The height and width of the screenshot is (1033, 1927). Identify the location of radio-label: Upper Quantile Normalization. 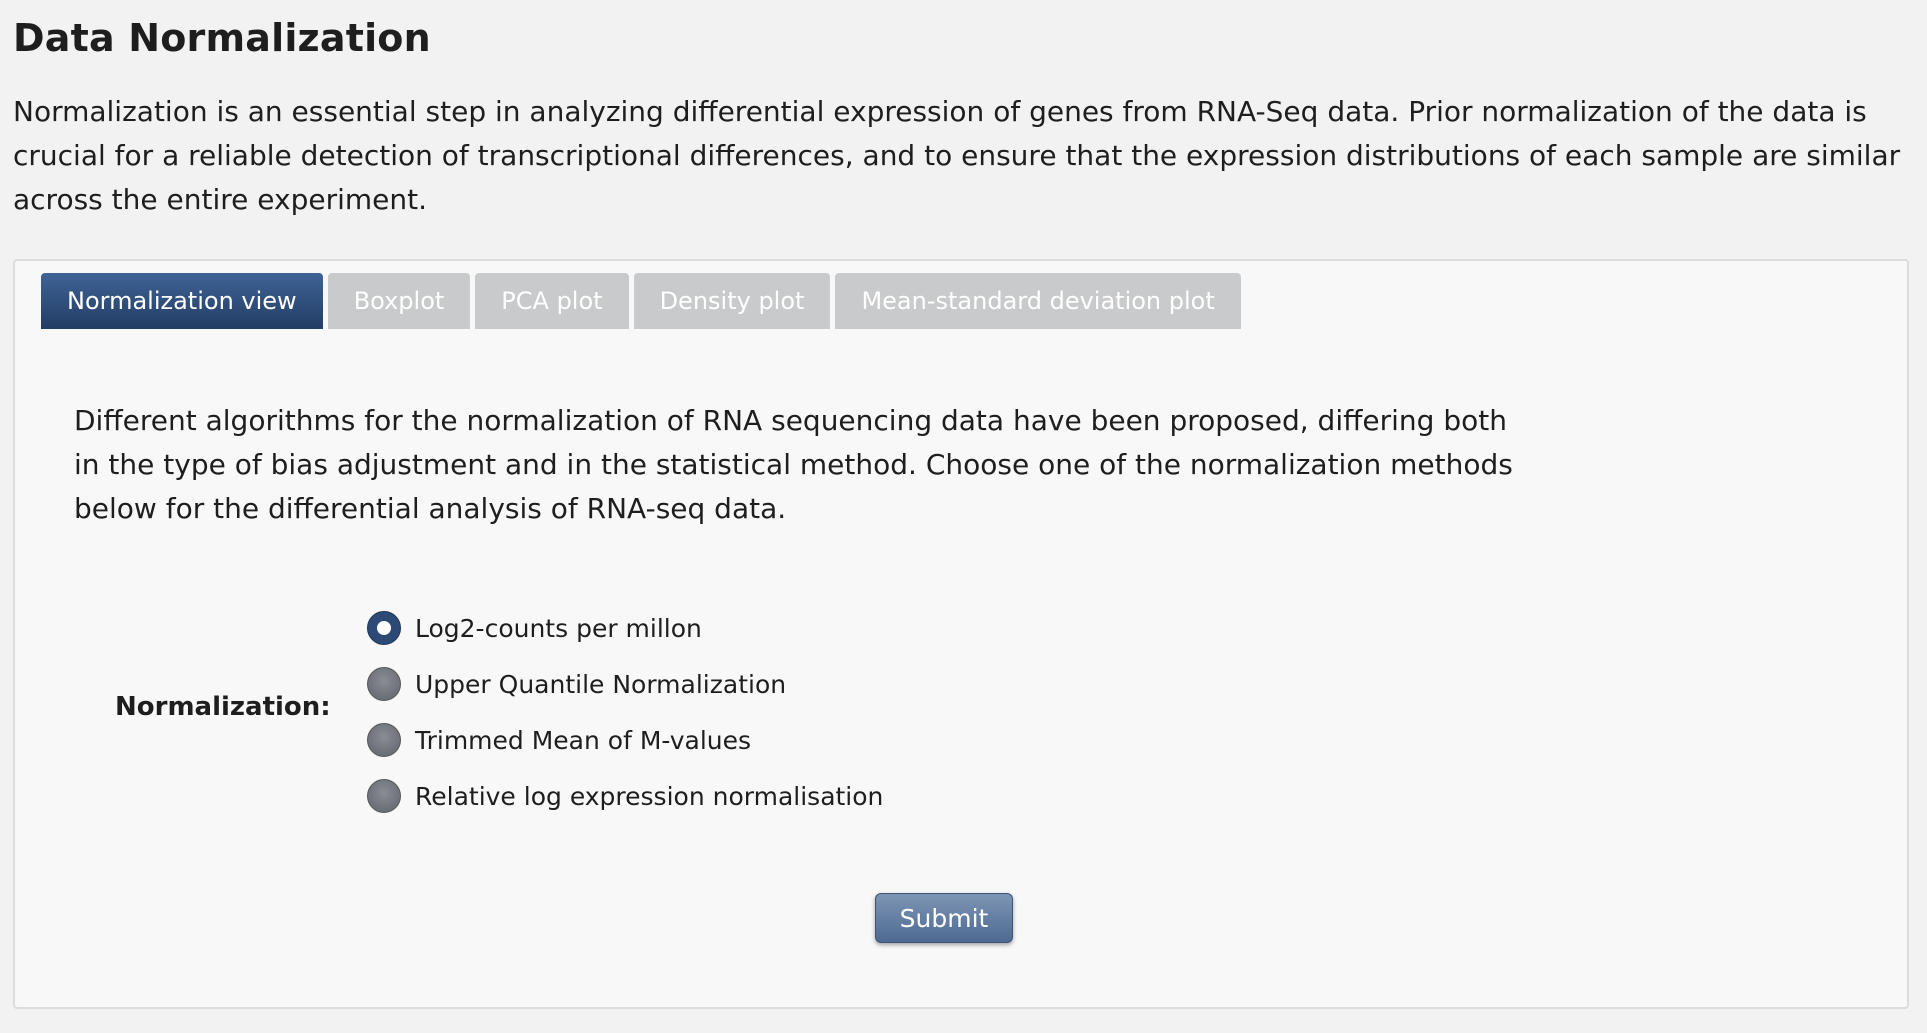
(601, 684).